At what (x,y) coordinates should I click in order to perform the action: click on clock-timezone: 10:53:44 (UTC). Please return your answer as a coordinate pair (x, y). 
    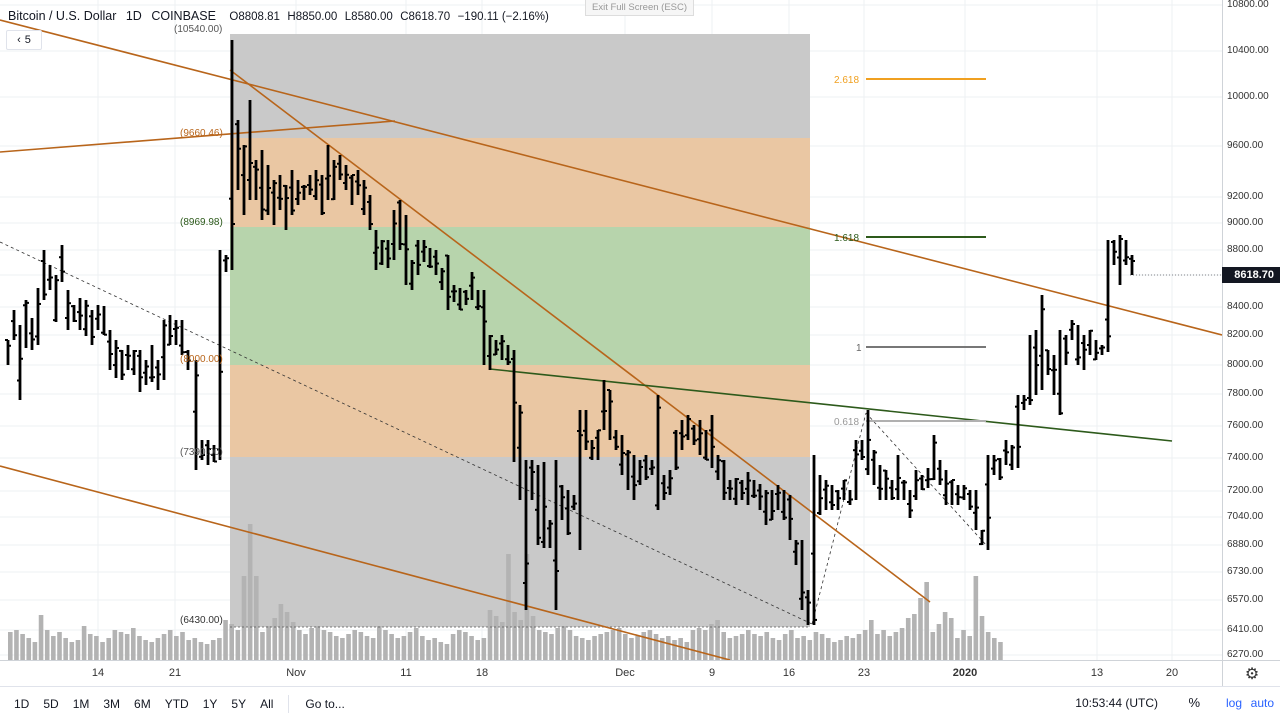
    Looking at the image, I should click on (1116, 703).